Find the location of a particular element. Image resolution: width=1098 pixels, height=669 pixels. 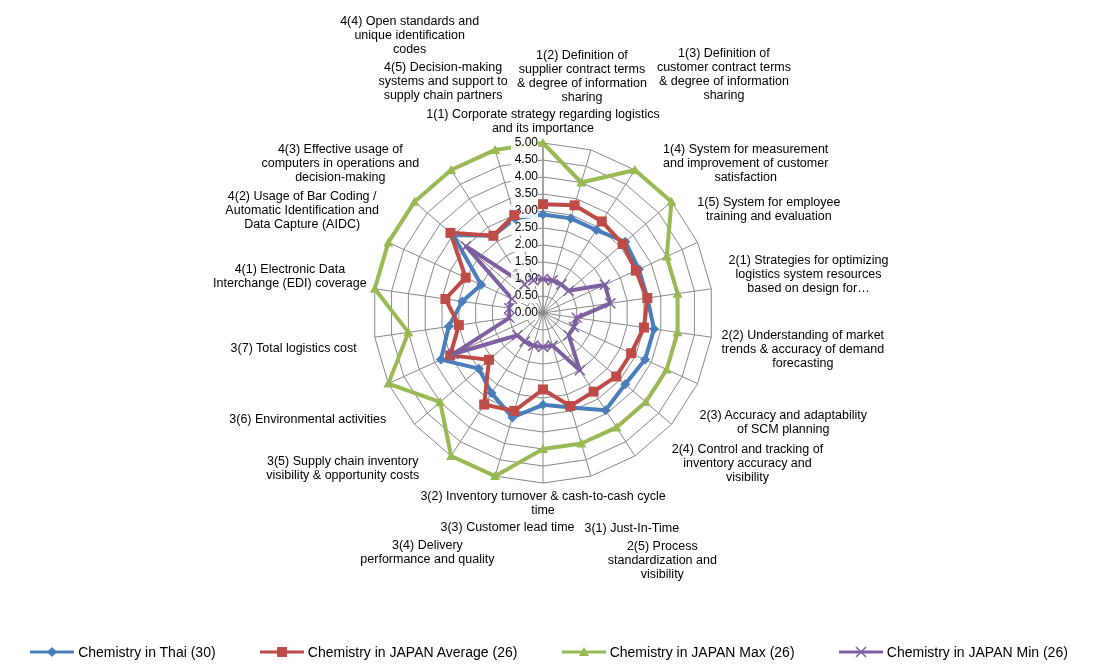

y-tick-label: 2.00 is located at coordinates (526, 244).